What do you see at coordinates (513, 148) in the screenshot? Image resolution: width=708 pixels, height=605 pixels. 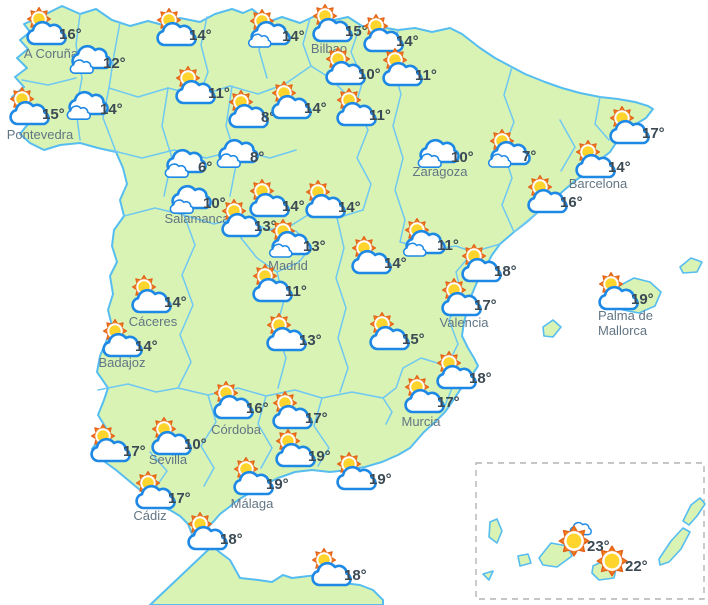 I see `weather-point: 7°` at bounding box center [513, 148].